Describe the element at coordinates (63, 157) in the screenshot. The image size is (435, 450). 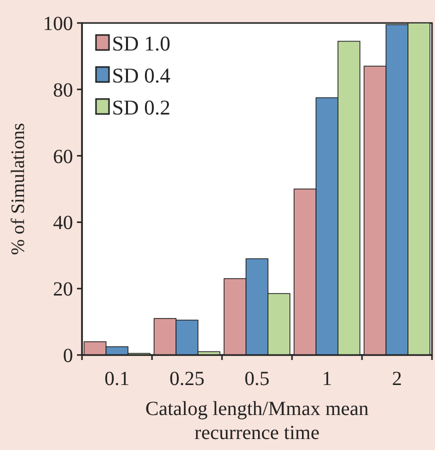
I see `y-tick-label: 60` at that location.